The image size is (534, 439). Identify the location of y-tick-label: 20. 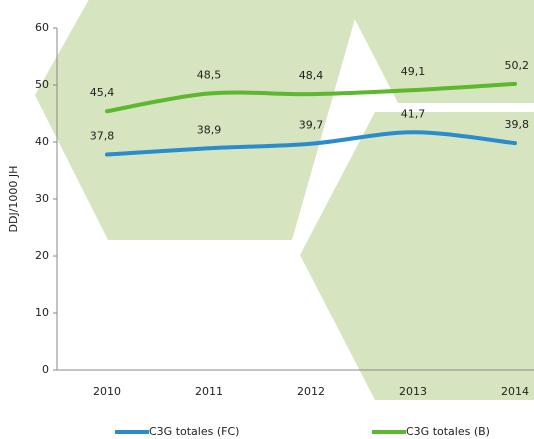
(42, 255).